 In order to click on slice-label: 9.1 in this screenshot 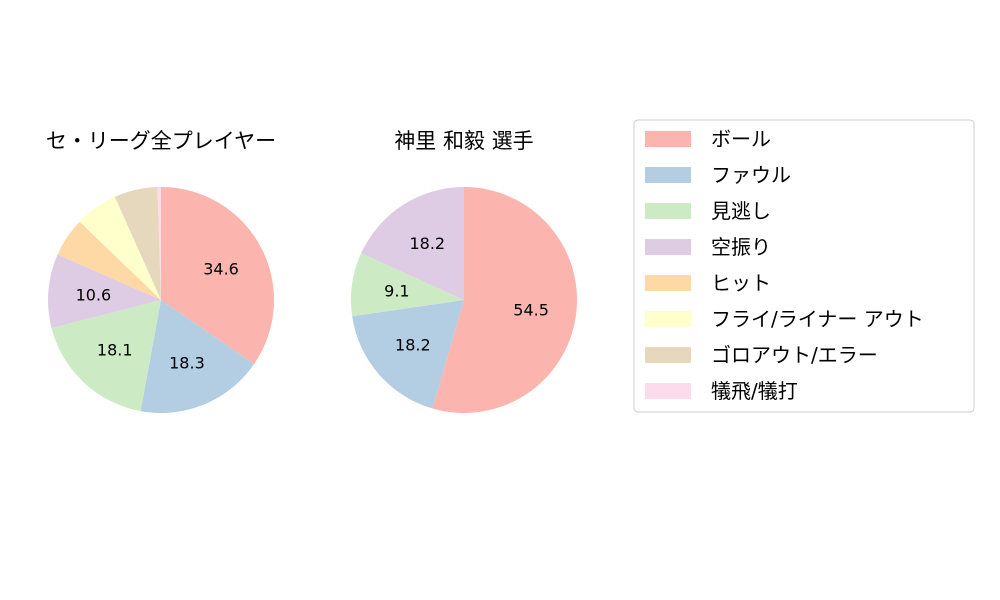, I will do `click(396, 290)`.